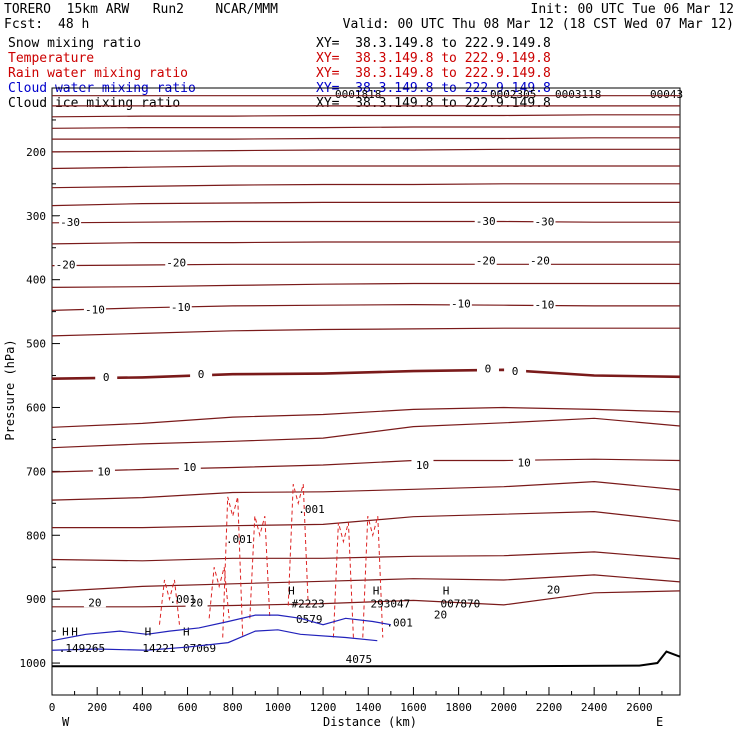 This screenshot has height=740, width=740. What do you see at coordinates (632, 9) in the screenshot?
I see `header-init: Init: 00 UTC Tue 06 Mar 12` at bounding box center [632, 9].